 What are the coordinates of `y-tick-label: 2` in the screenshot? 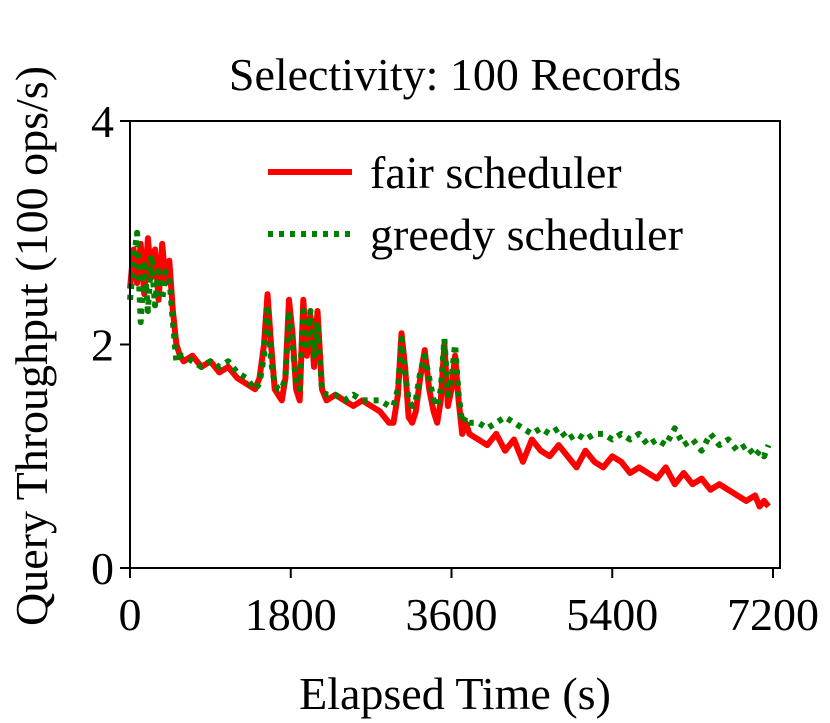 It's located at (102, 345).